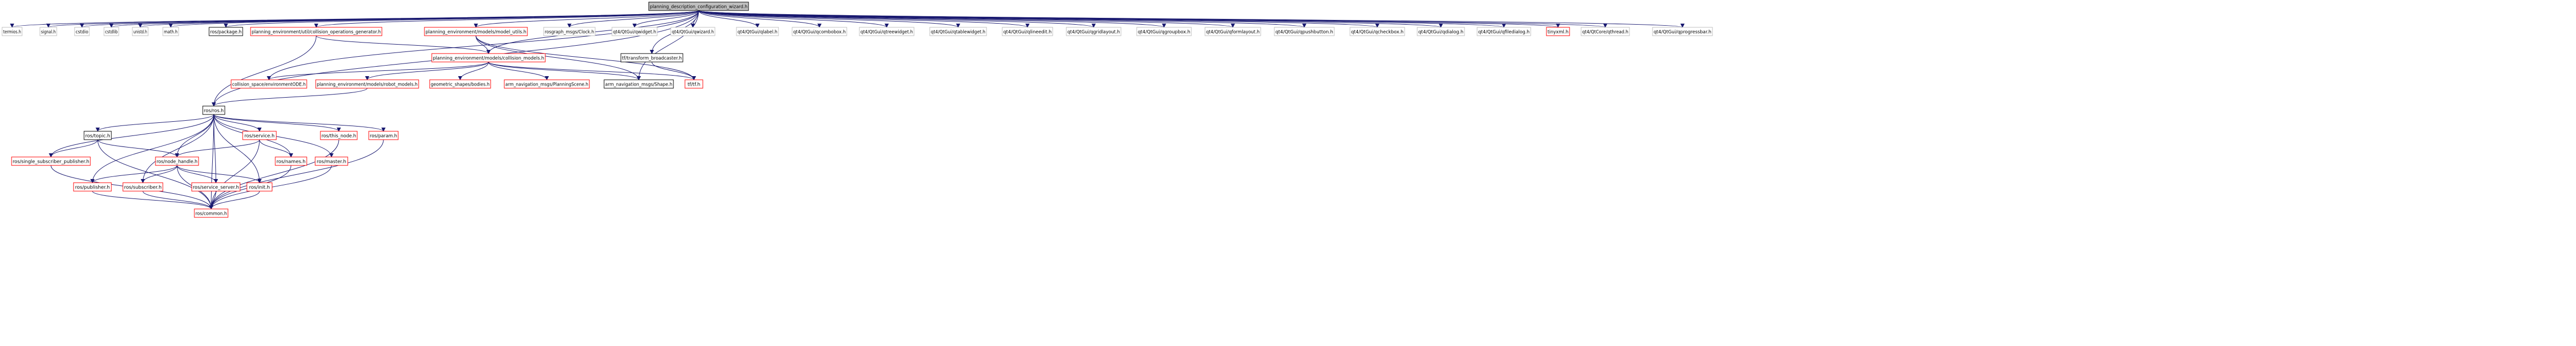  Describe the element at coordinates (142, 188) in the screenshot. I see `node-label: ros/subscriber.h` at that location.